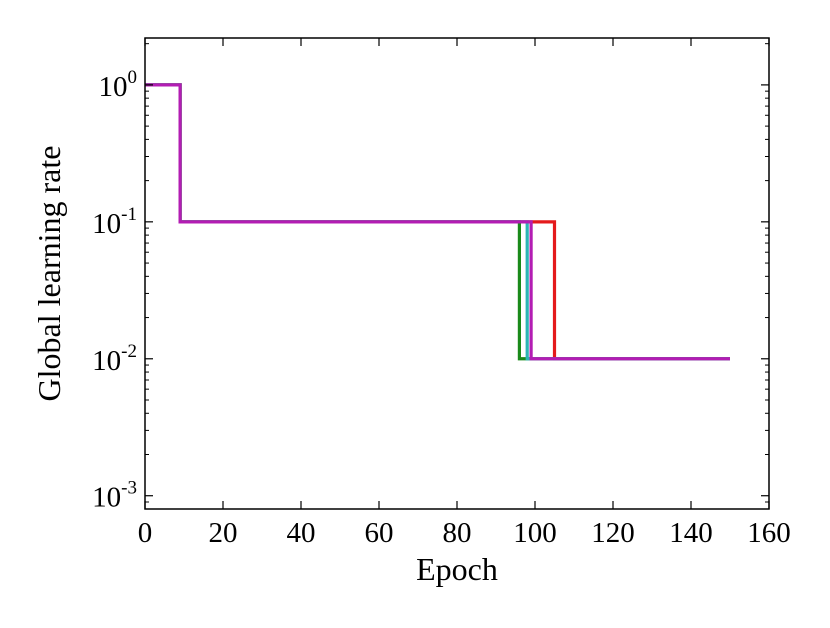  What do you see at coordinates (457, 533) in the screenshot?
I see `x-tick-label: 80` at bounding box center [457, 533].